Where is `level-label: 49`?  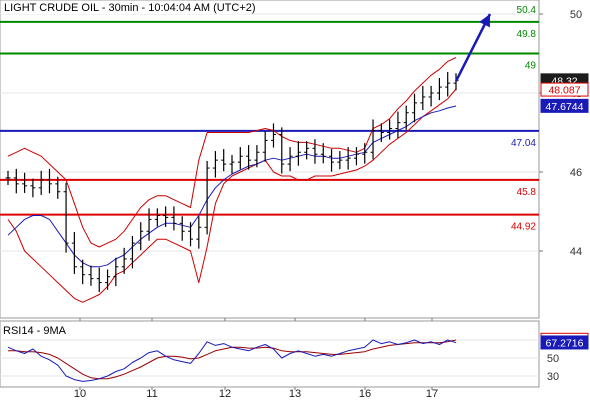
level-label: 49 is located at coordinates (531, 66).